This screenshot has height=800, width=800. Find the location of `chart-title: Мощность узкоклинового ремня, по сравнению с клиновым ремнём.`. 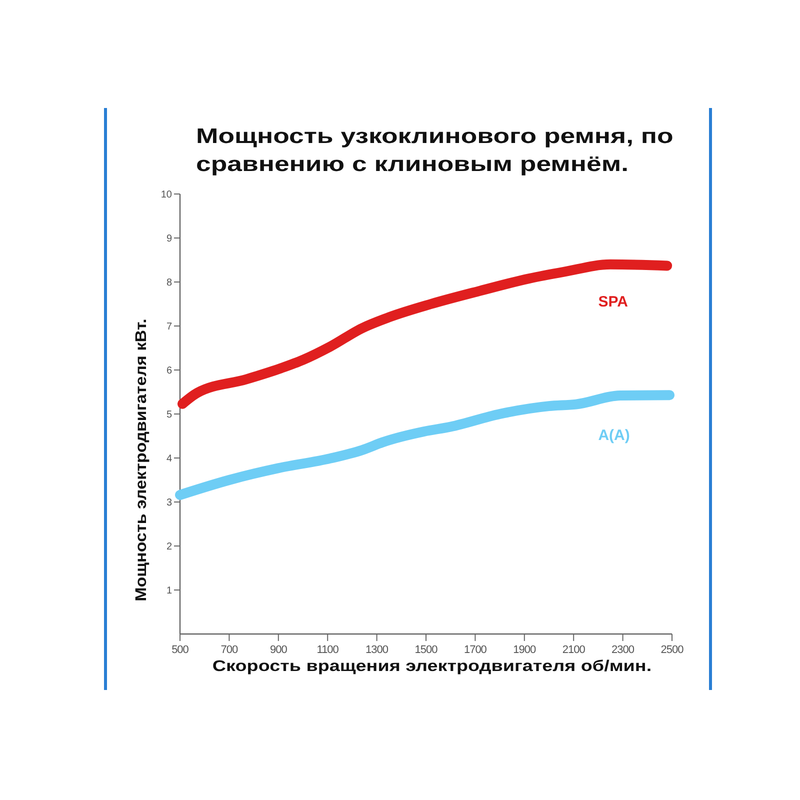

chart-title: Мощность узкоклинового ремня, по сравнению с клиновым ремнём. is located at coordinates (435, 150).